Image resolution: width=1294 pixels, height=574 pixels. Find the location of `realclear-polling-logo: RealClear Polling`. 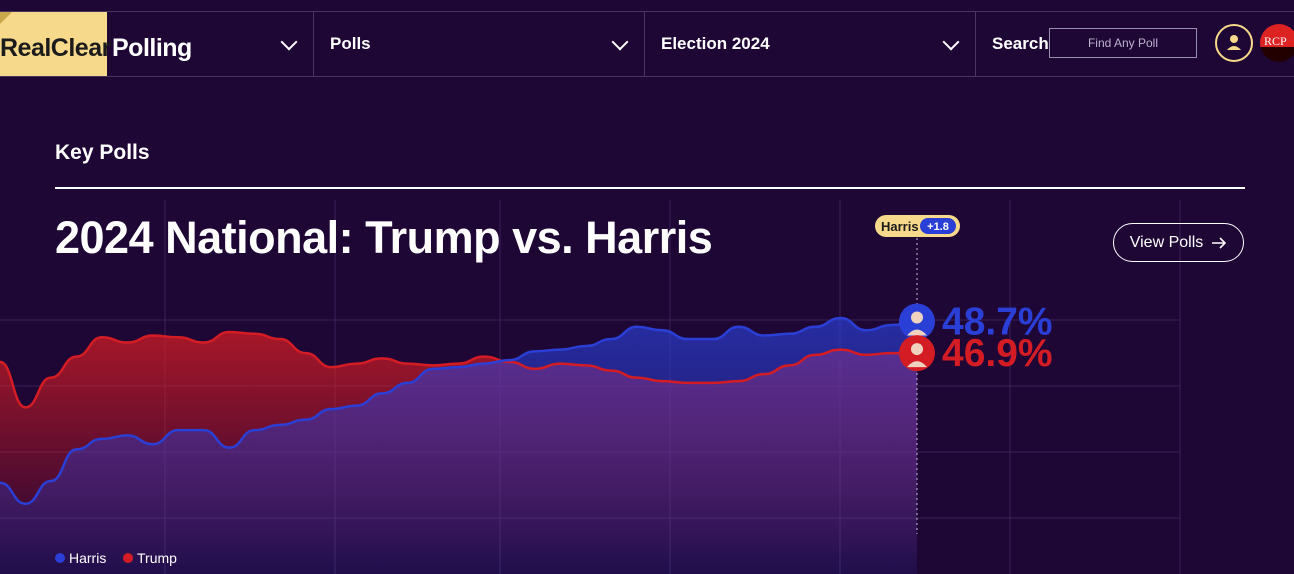

realclear-polling-logo: RealClear Polling is located at coordinates (105, 44).